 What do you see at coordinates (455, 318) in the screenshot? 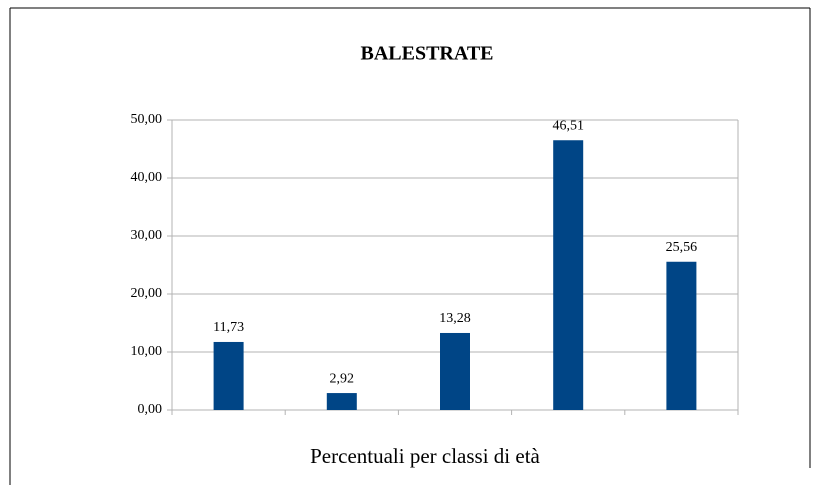
I see `data-label: 13,28` at bounding box center [455, 318].